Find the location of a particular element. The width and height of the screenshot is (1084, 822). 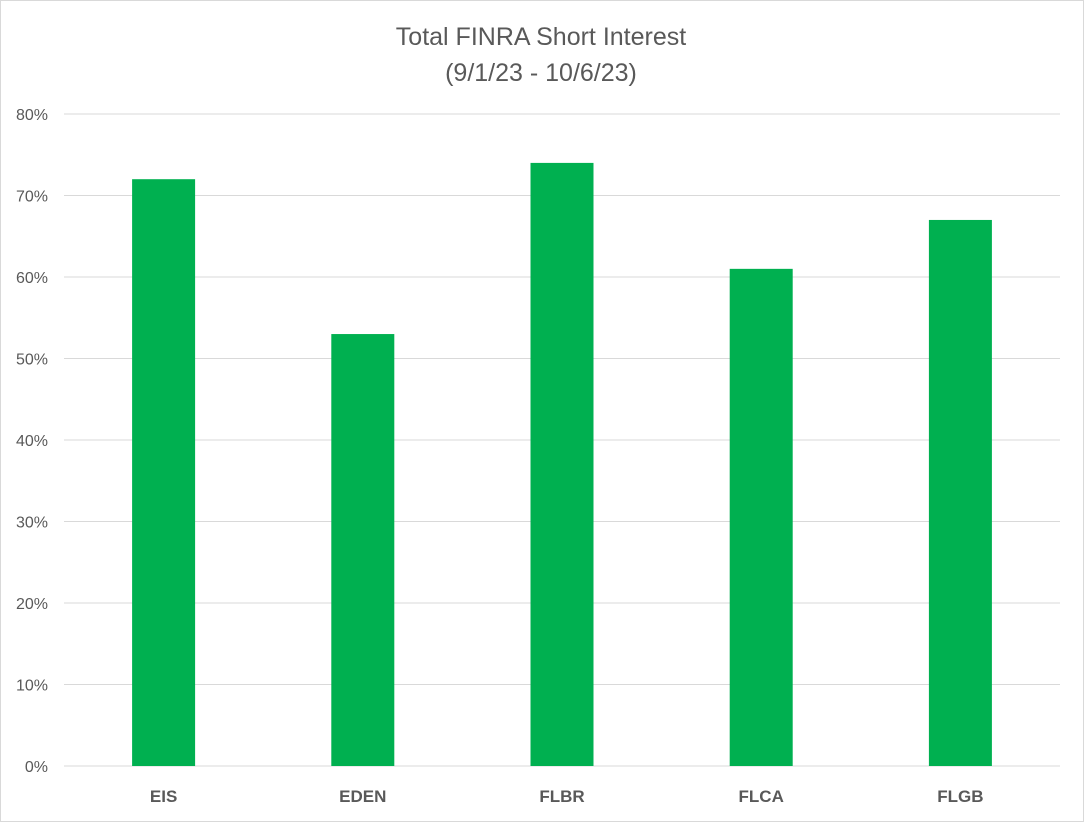

bar-flgb is located at coordinates (960, 492).